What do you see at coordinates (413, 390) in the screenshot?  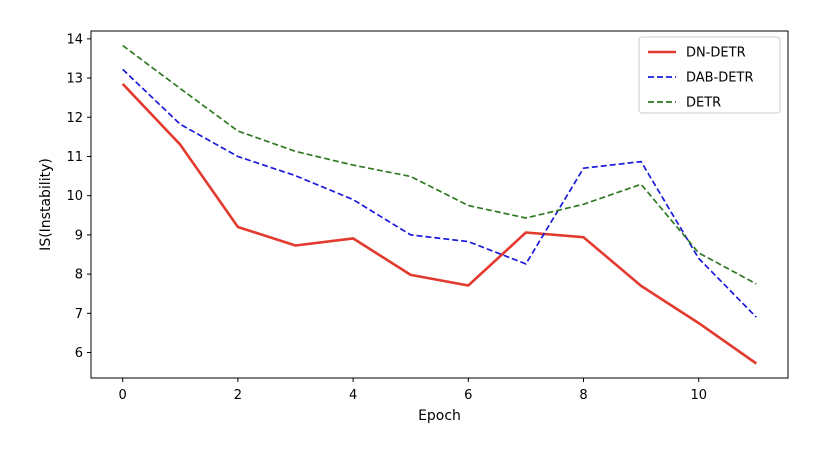 I see `x-axis-ticks: 0 2 4 6 8 10` at bounding box center [413, 390].